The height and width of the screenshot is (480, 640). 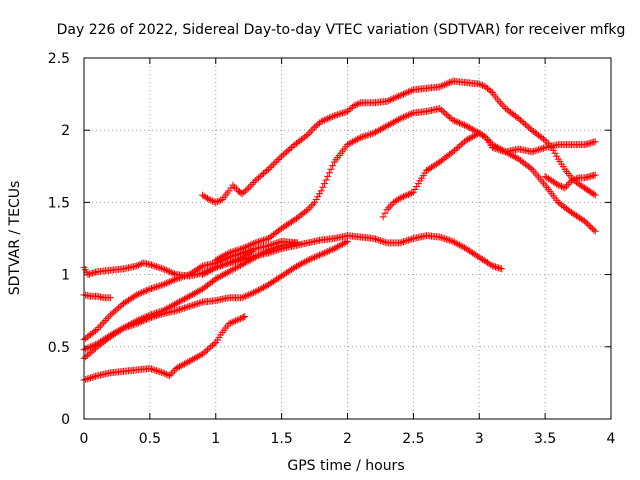 What do you see at coordinates (65, 420) in the screenshot?
I see `y-tick-label: 0` at bounding box center [65, 420].